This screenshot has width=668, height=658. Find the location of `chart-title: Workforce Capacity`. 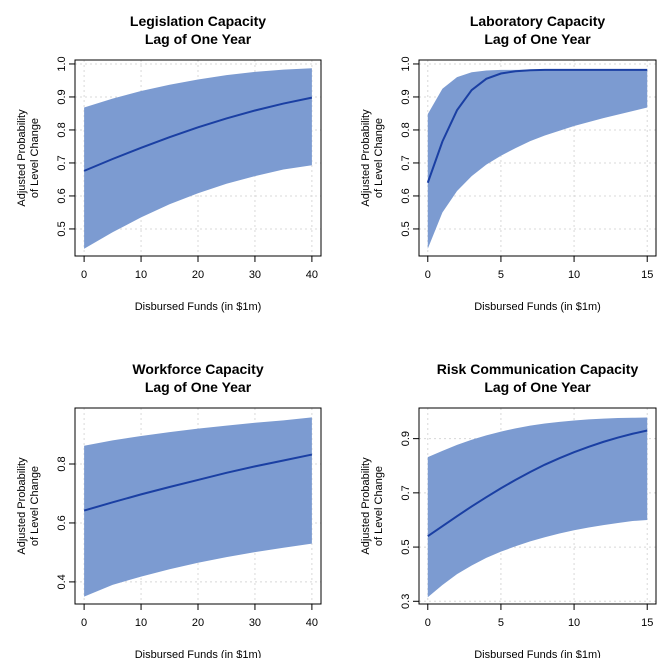

chart-title: Workforce Capacity is located at coordinates (197, 369).